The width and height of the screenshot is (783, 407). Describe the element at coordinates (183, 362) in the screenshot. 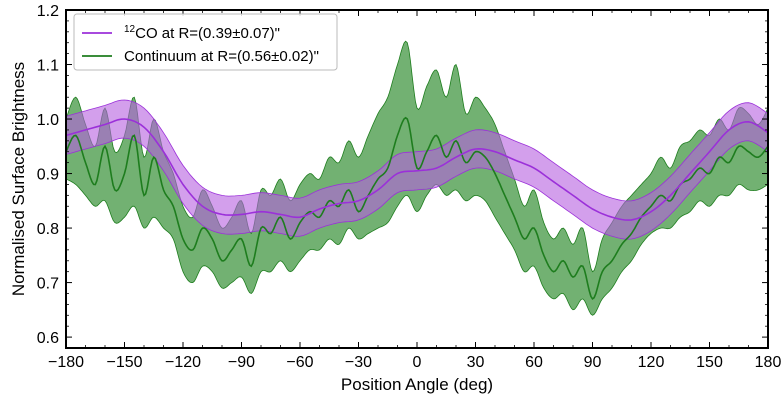

I see `x-tick-label: −120` at that location.